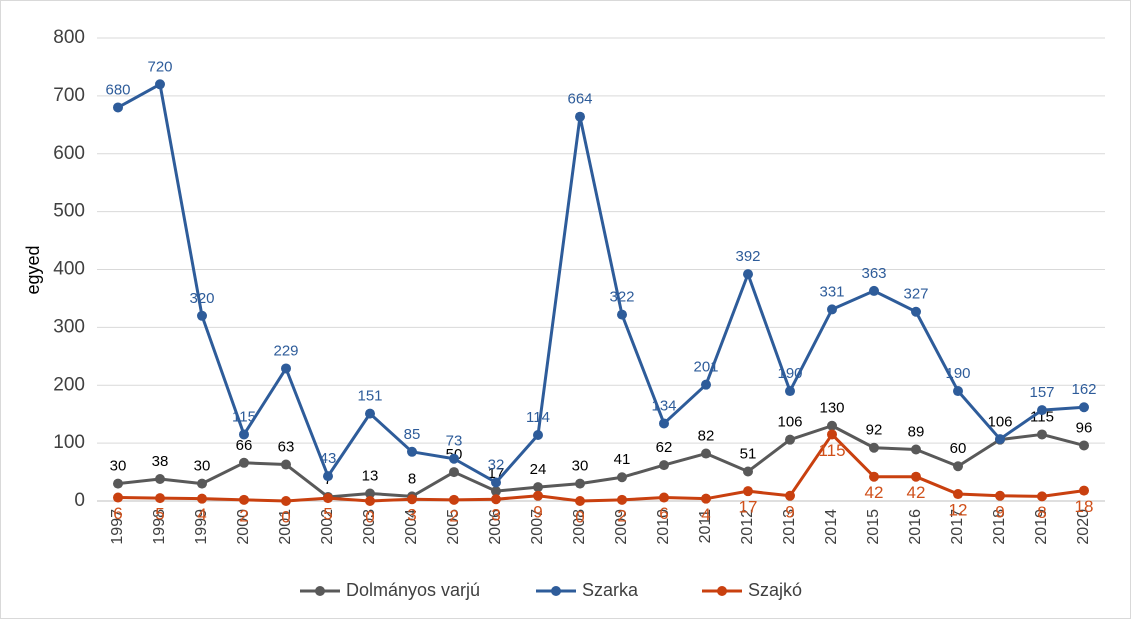  Describe the element at coordinates (285, 350) in the screenshot. I see `data-label: 229` at that location.